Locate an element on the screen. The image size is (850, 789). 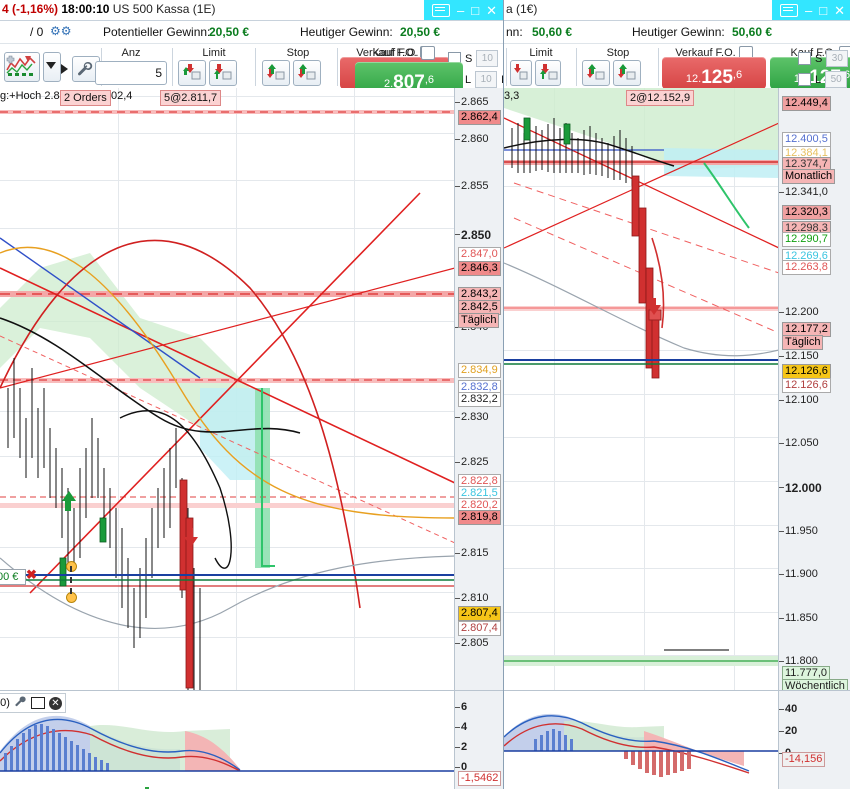
limit-sell-button-right is located at coordinates (521, 73).